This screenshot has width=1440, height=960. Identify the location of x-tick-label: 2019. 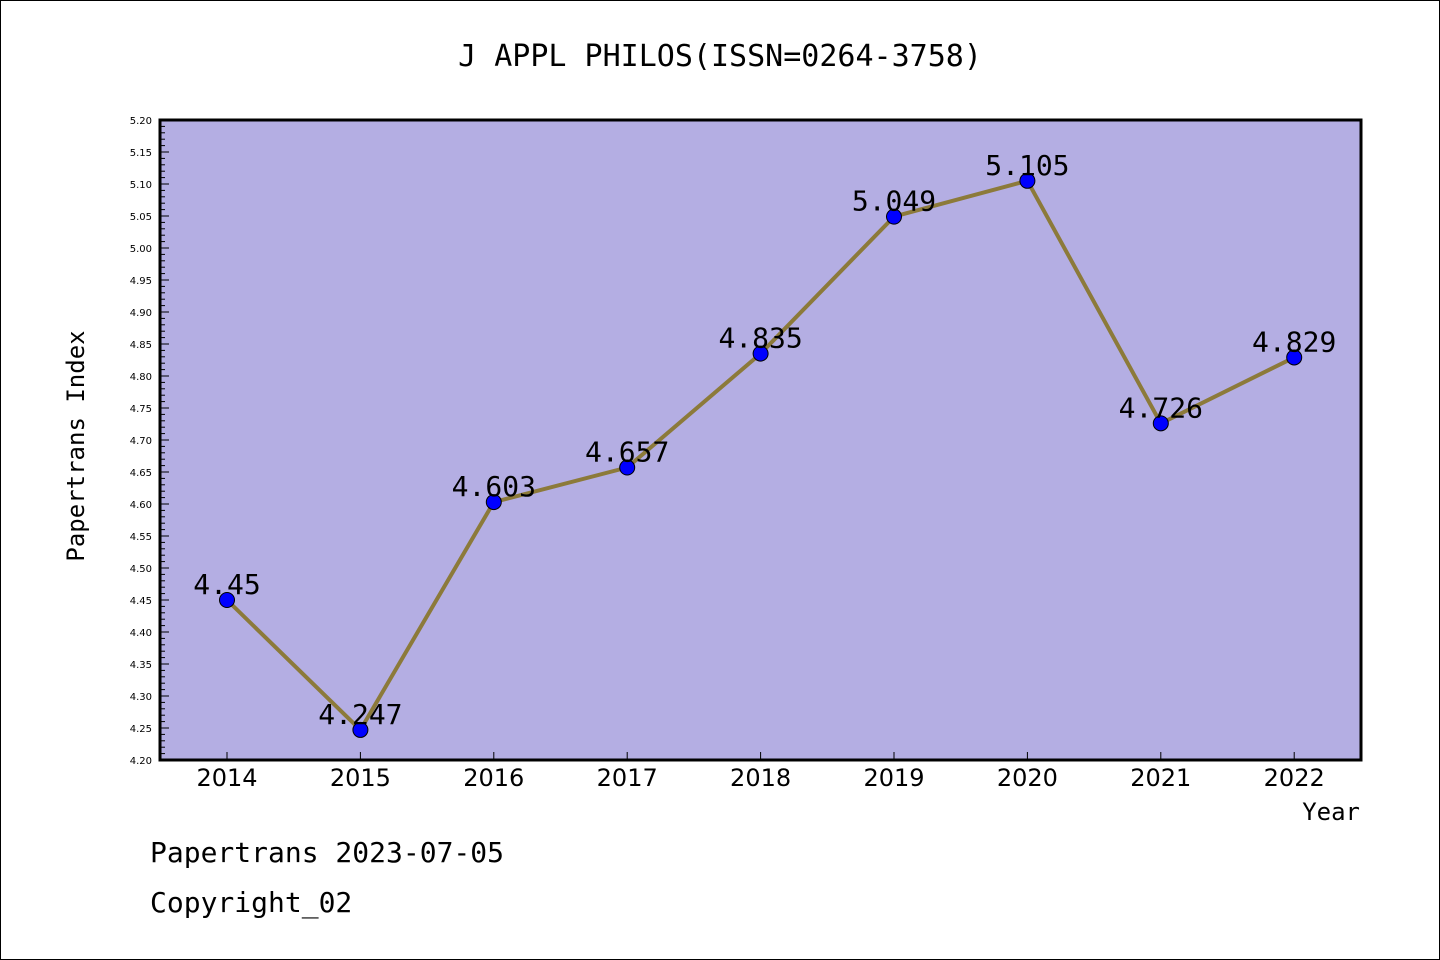
(893, 778).